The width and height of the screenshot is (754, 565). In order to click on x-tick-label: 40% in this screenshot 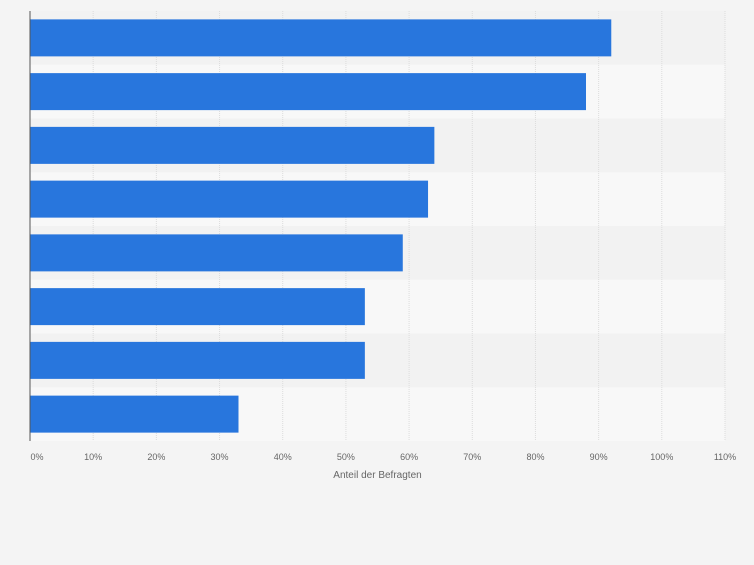, I will do `click(283, 457)`.